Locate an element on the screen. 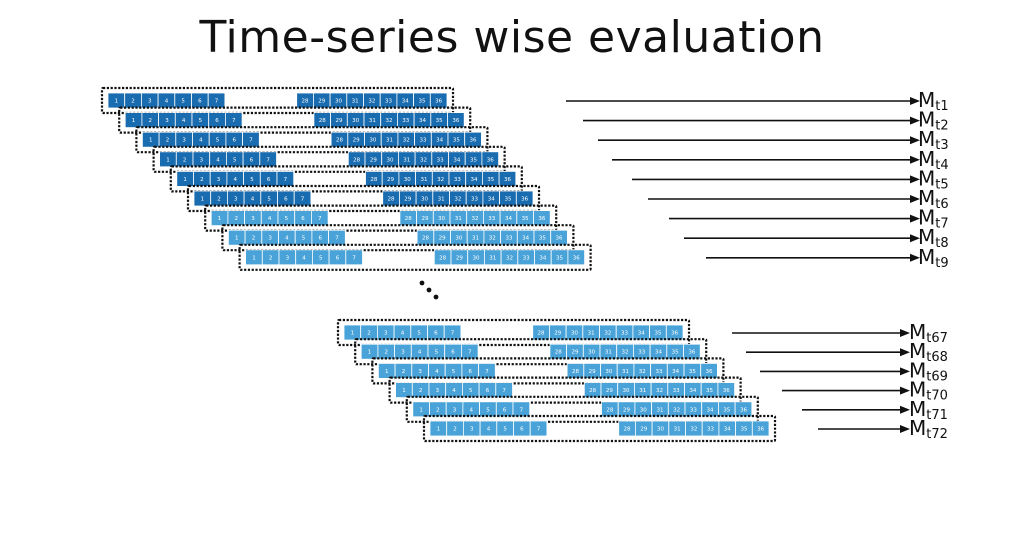 The height and width of the screenshot is (537, 1024). series-window-t1: 1 2 3 4 5 6 7 28 29 30 31 32 33 34 35 36 is located at coordinates (277, 100).